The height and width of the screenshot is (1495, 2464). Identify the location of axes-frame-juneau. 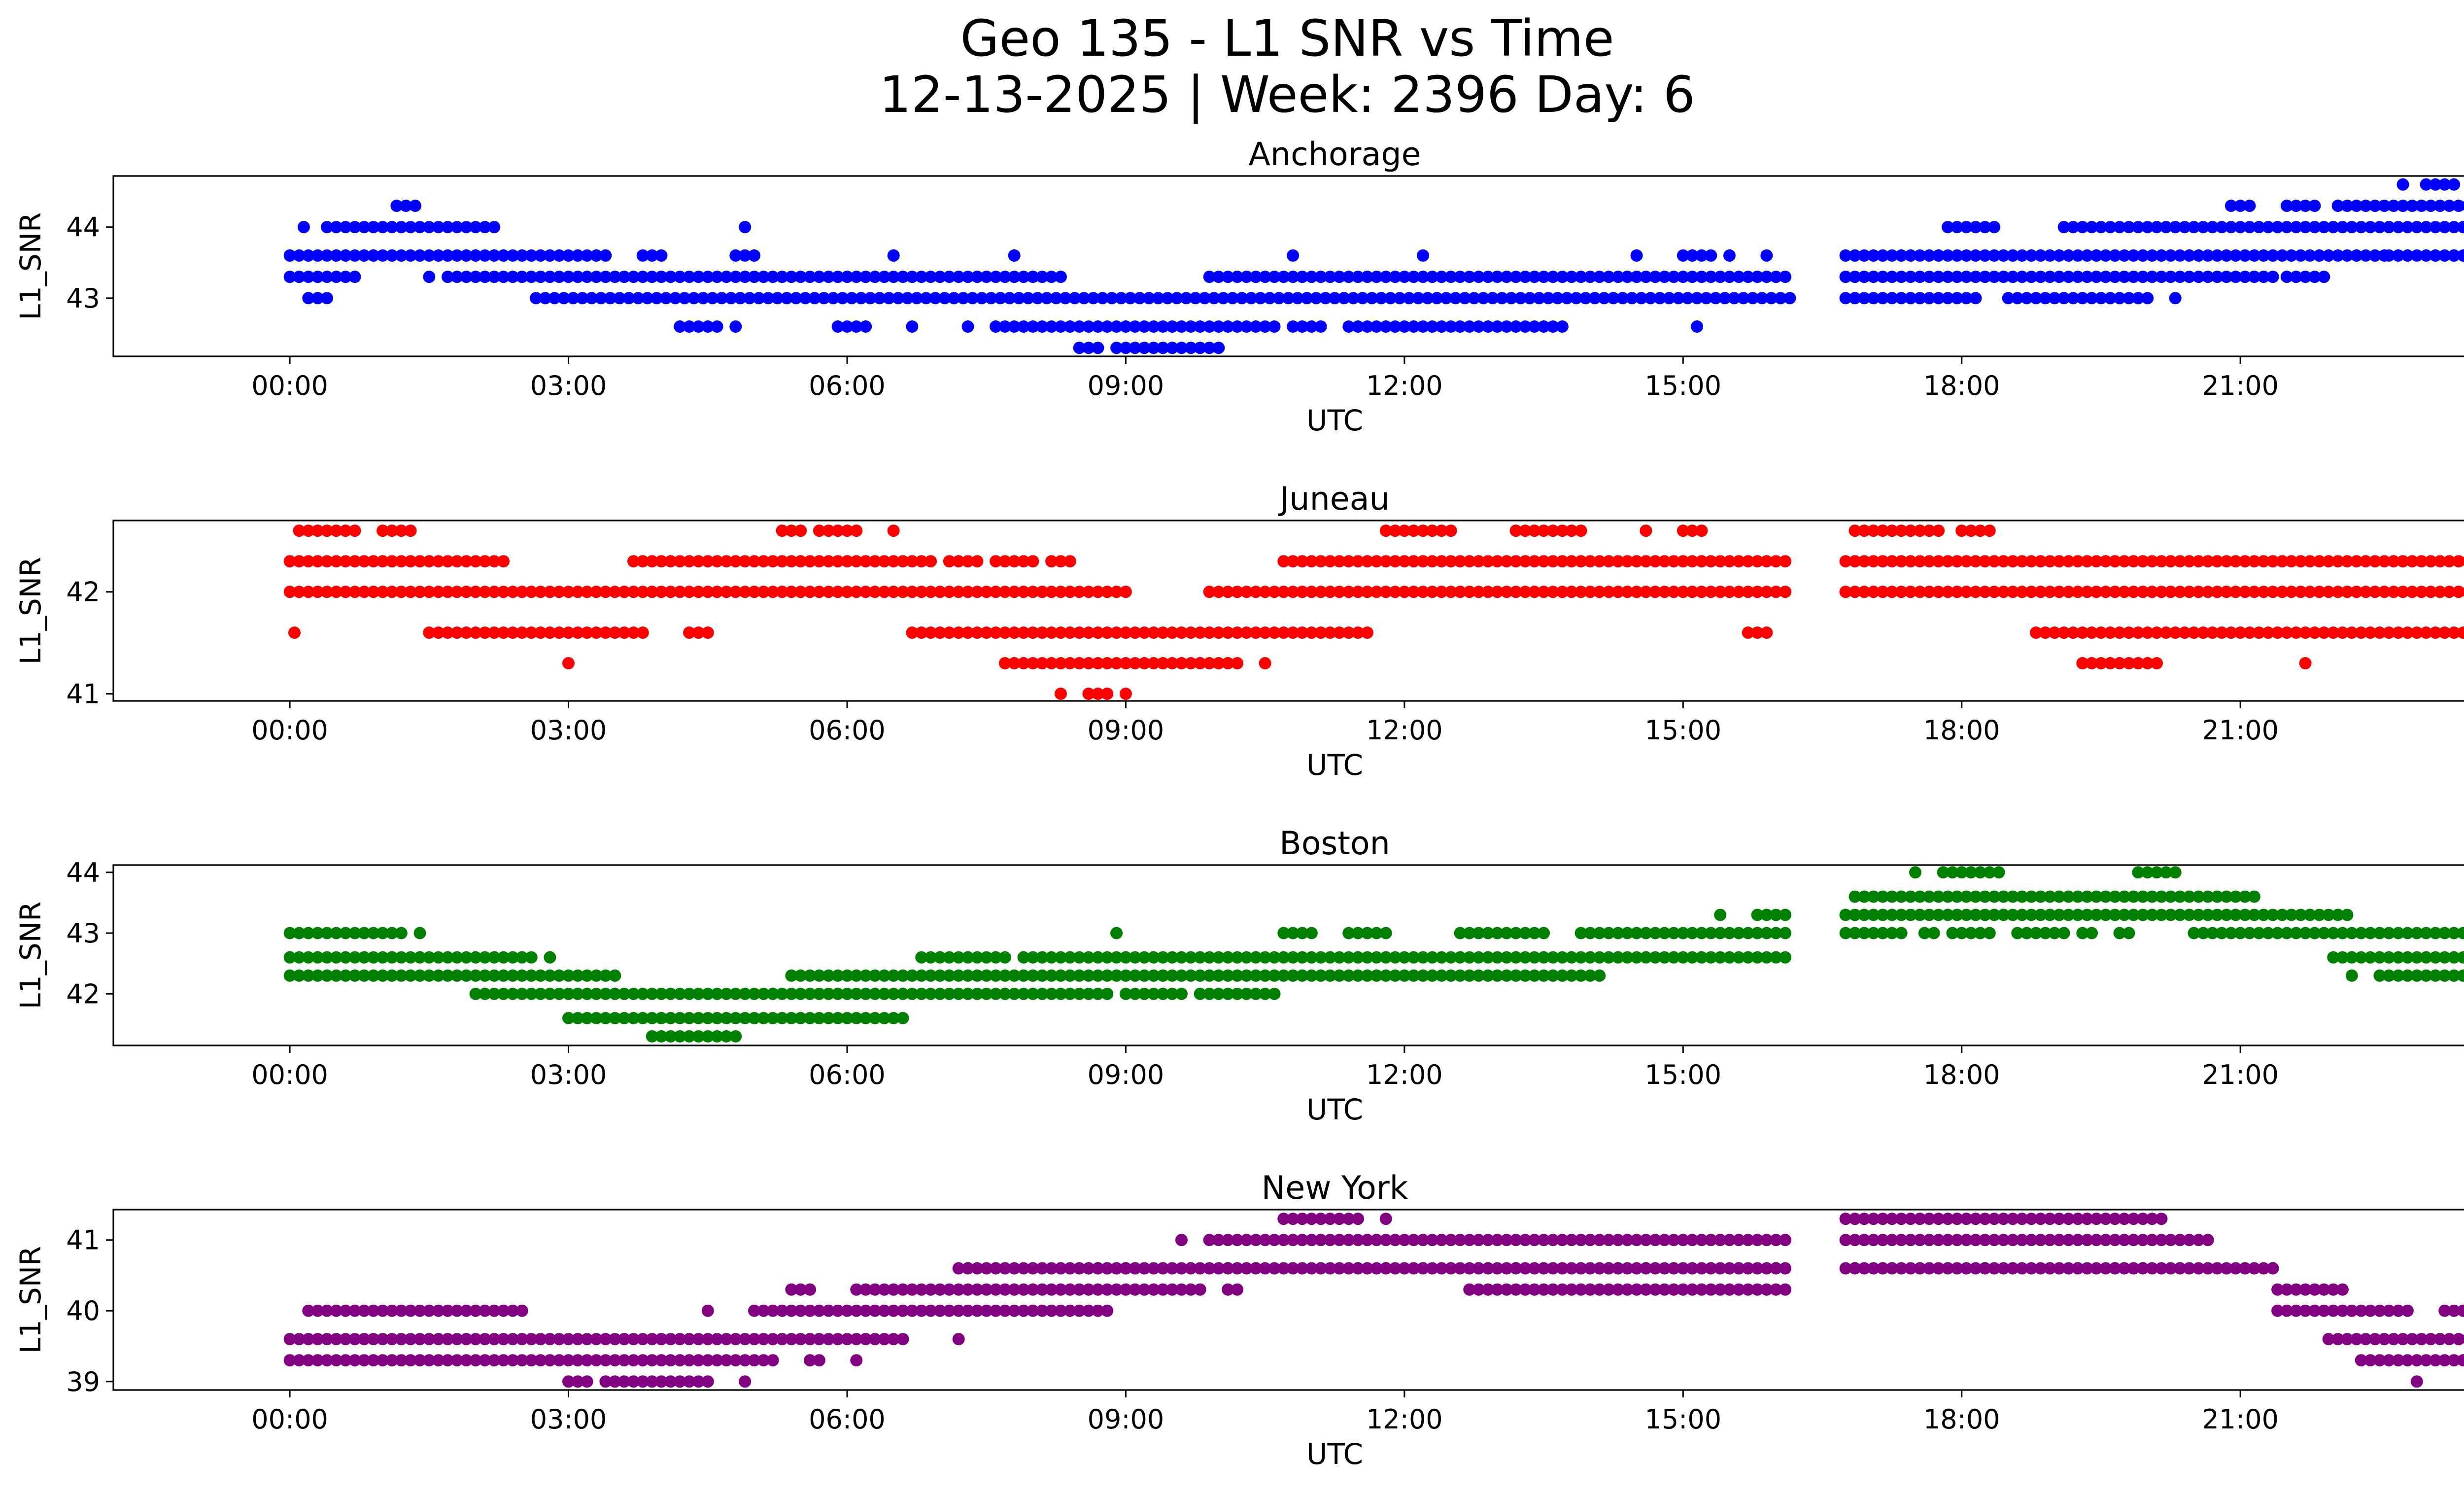
(1288, 611).